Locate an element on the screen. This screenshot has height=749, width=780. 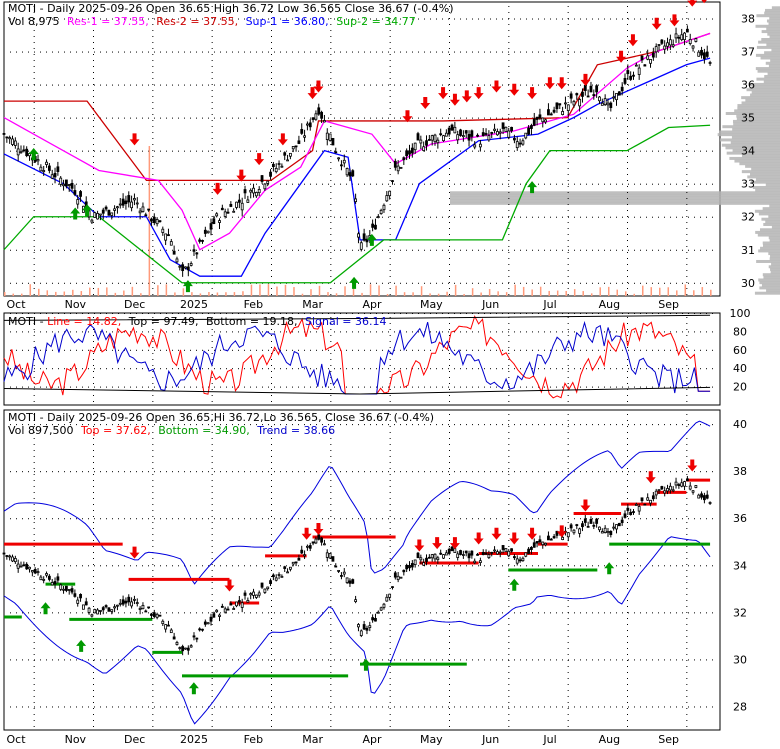
oscillator-axis-tick: 80 is located at coordinates (740, 331).